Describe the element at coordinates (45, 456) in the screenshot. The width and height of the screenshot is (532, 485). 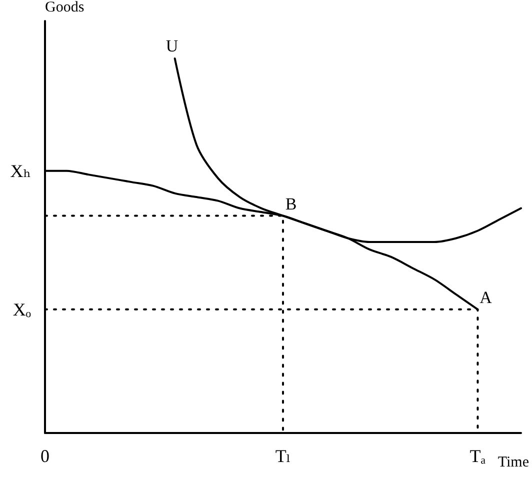
I see `x-tick-label: 0` at that location.